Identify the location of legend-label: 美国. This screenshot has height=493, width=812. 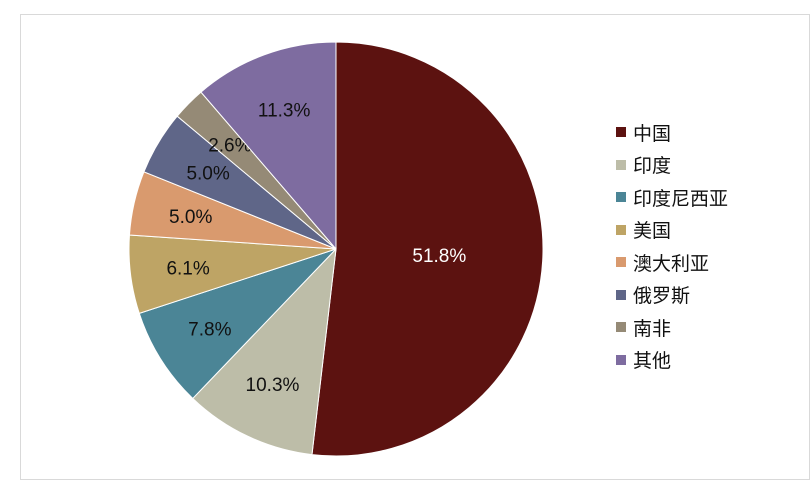
(652, 231).